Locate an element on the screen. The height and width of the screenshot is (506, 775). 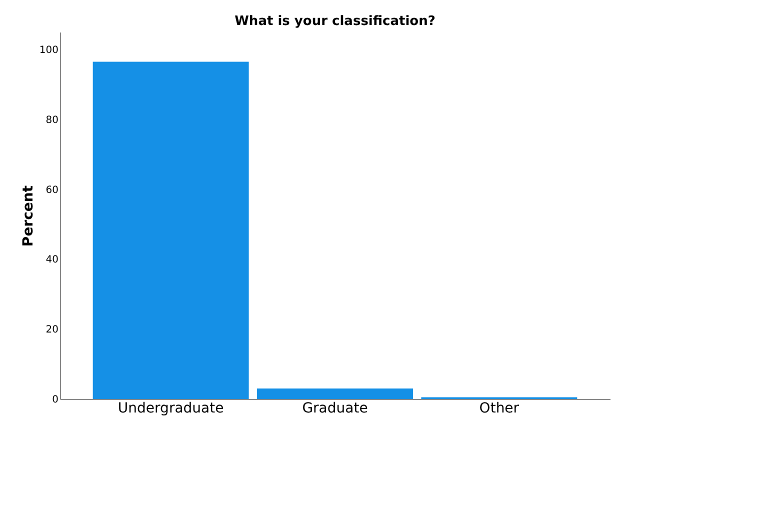
y-tick-label: 20 is located at coordinates (52, 330).